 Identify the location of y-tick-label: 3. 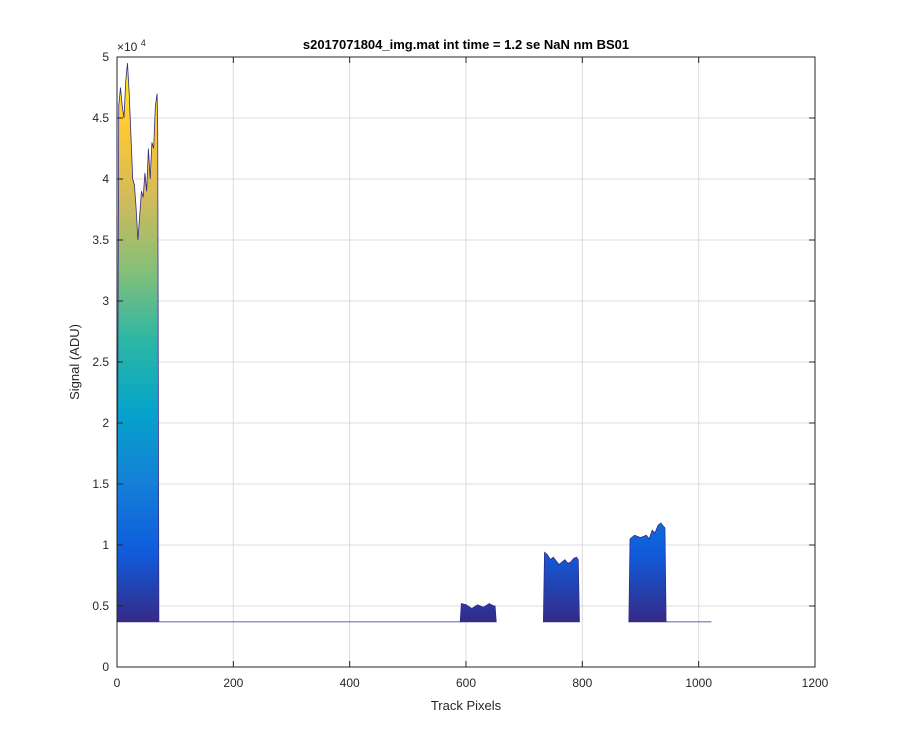
(105, 301).